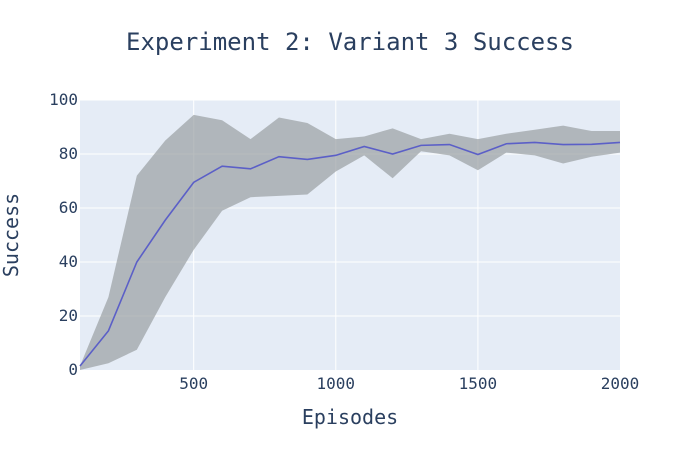  I want to click on x-tick-label: 1000, so click(336, 383).